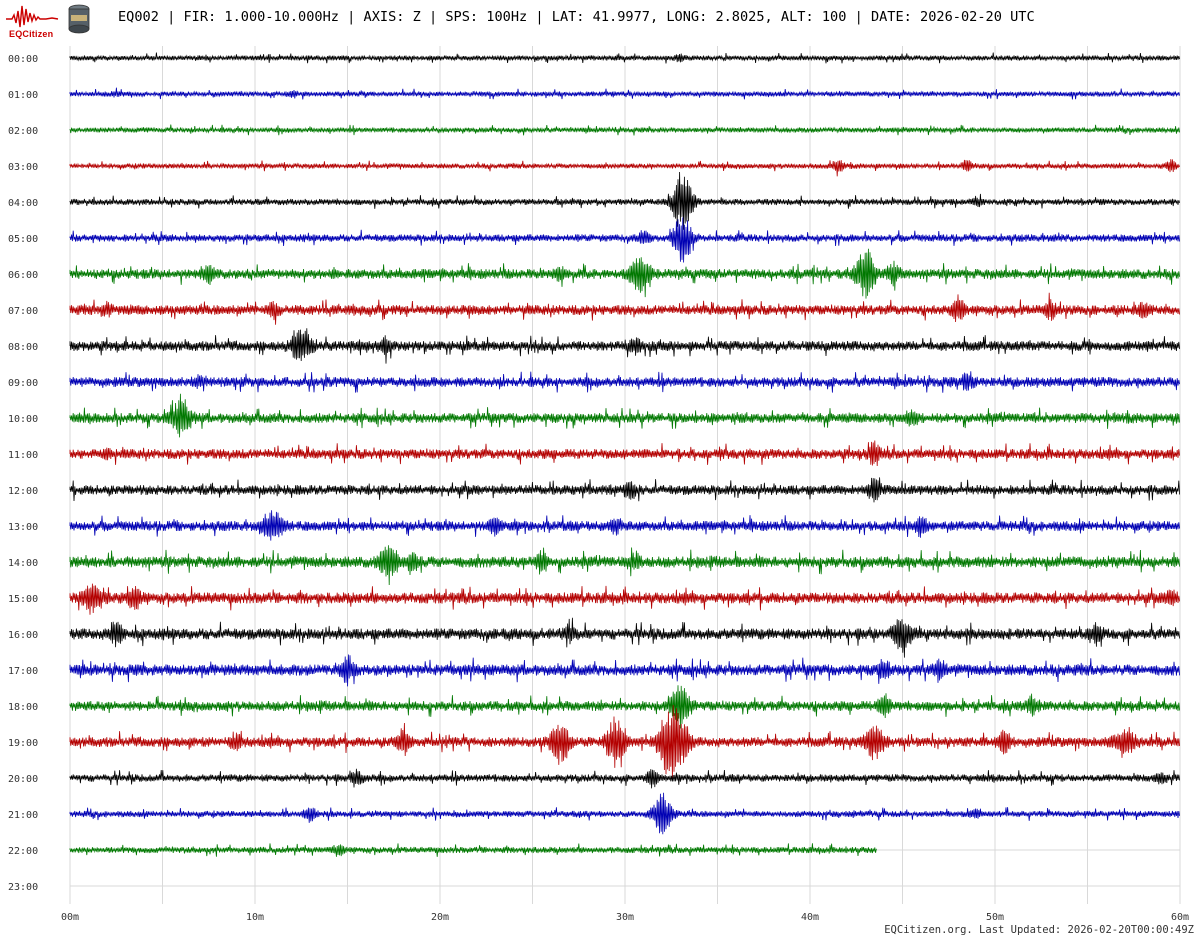  I want to click on x-tick-label: 40m, so click(810, 917).